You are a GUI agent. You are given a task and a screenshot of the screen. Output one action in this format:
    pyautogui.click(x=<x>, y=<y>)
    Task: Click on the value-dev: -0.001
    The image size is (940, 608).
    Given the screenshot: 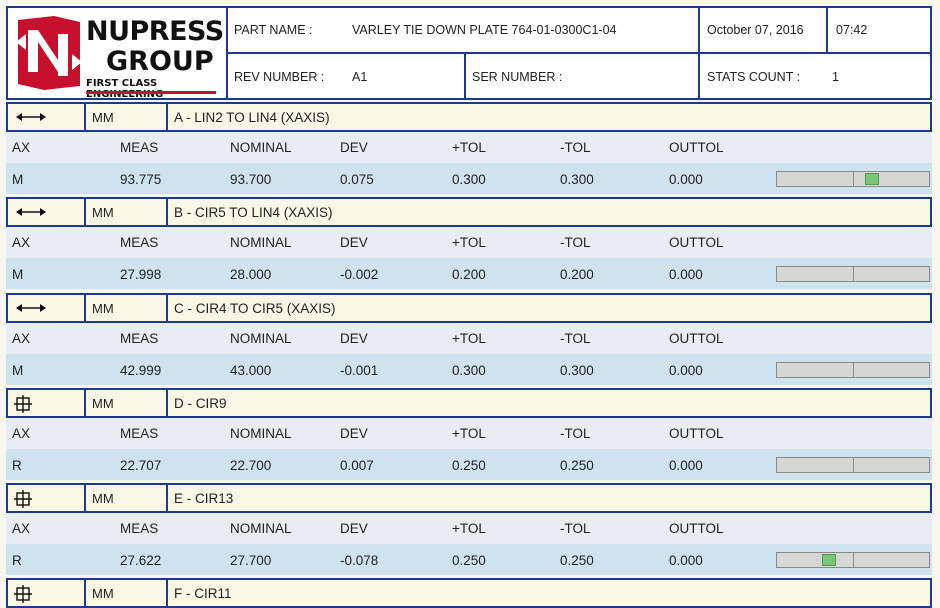 What is the action you would take?
    pyautogui.click(x=359, y=370)
    